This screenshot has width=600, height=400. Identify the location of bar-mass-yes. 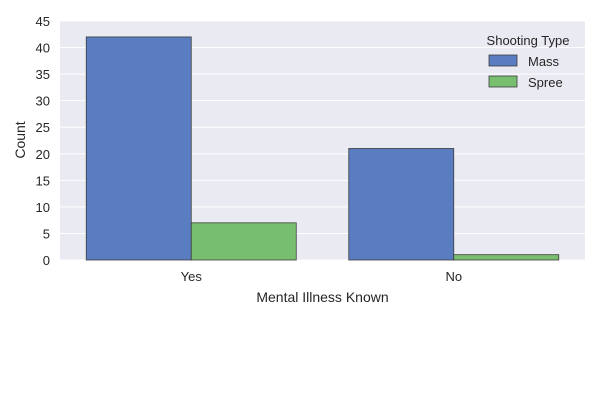
(138, 148).